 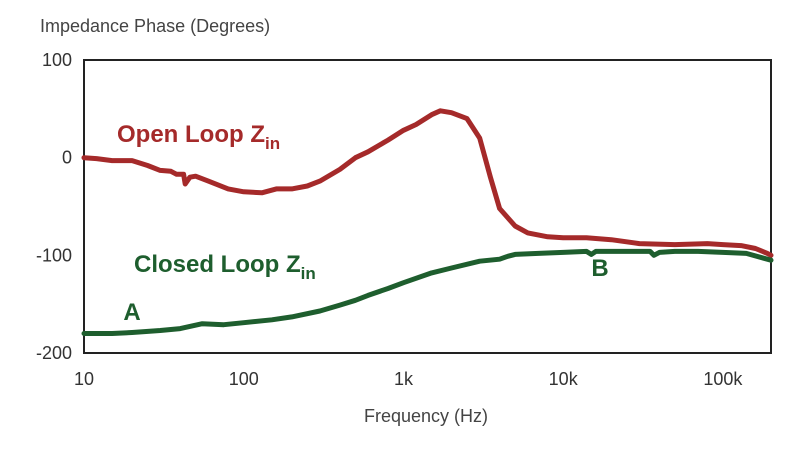 What do you see at coordinates (54, 353) in the screenshot?
I see `y-tick-label: -200` at bounding box center [54, 353].